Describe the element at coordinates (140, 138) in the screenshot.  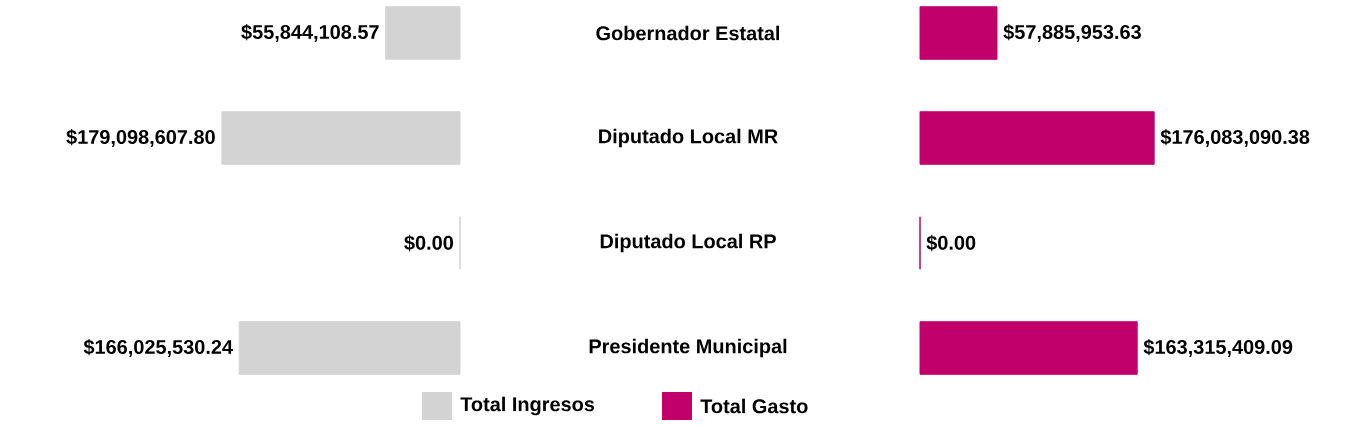
I see `data-label: $179,098,607.80` at that location.